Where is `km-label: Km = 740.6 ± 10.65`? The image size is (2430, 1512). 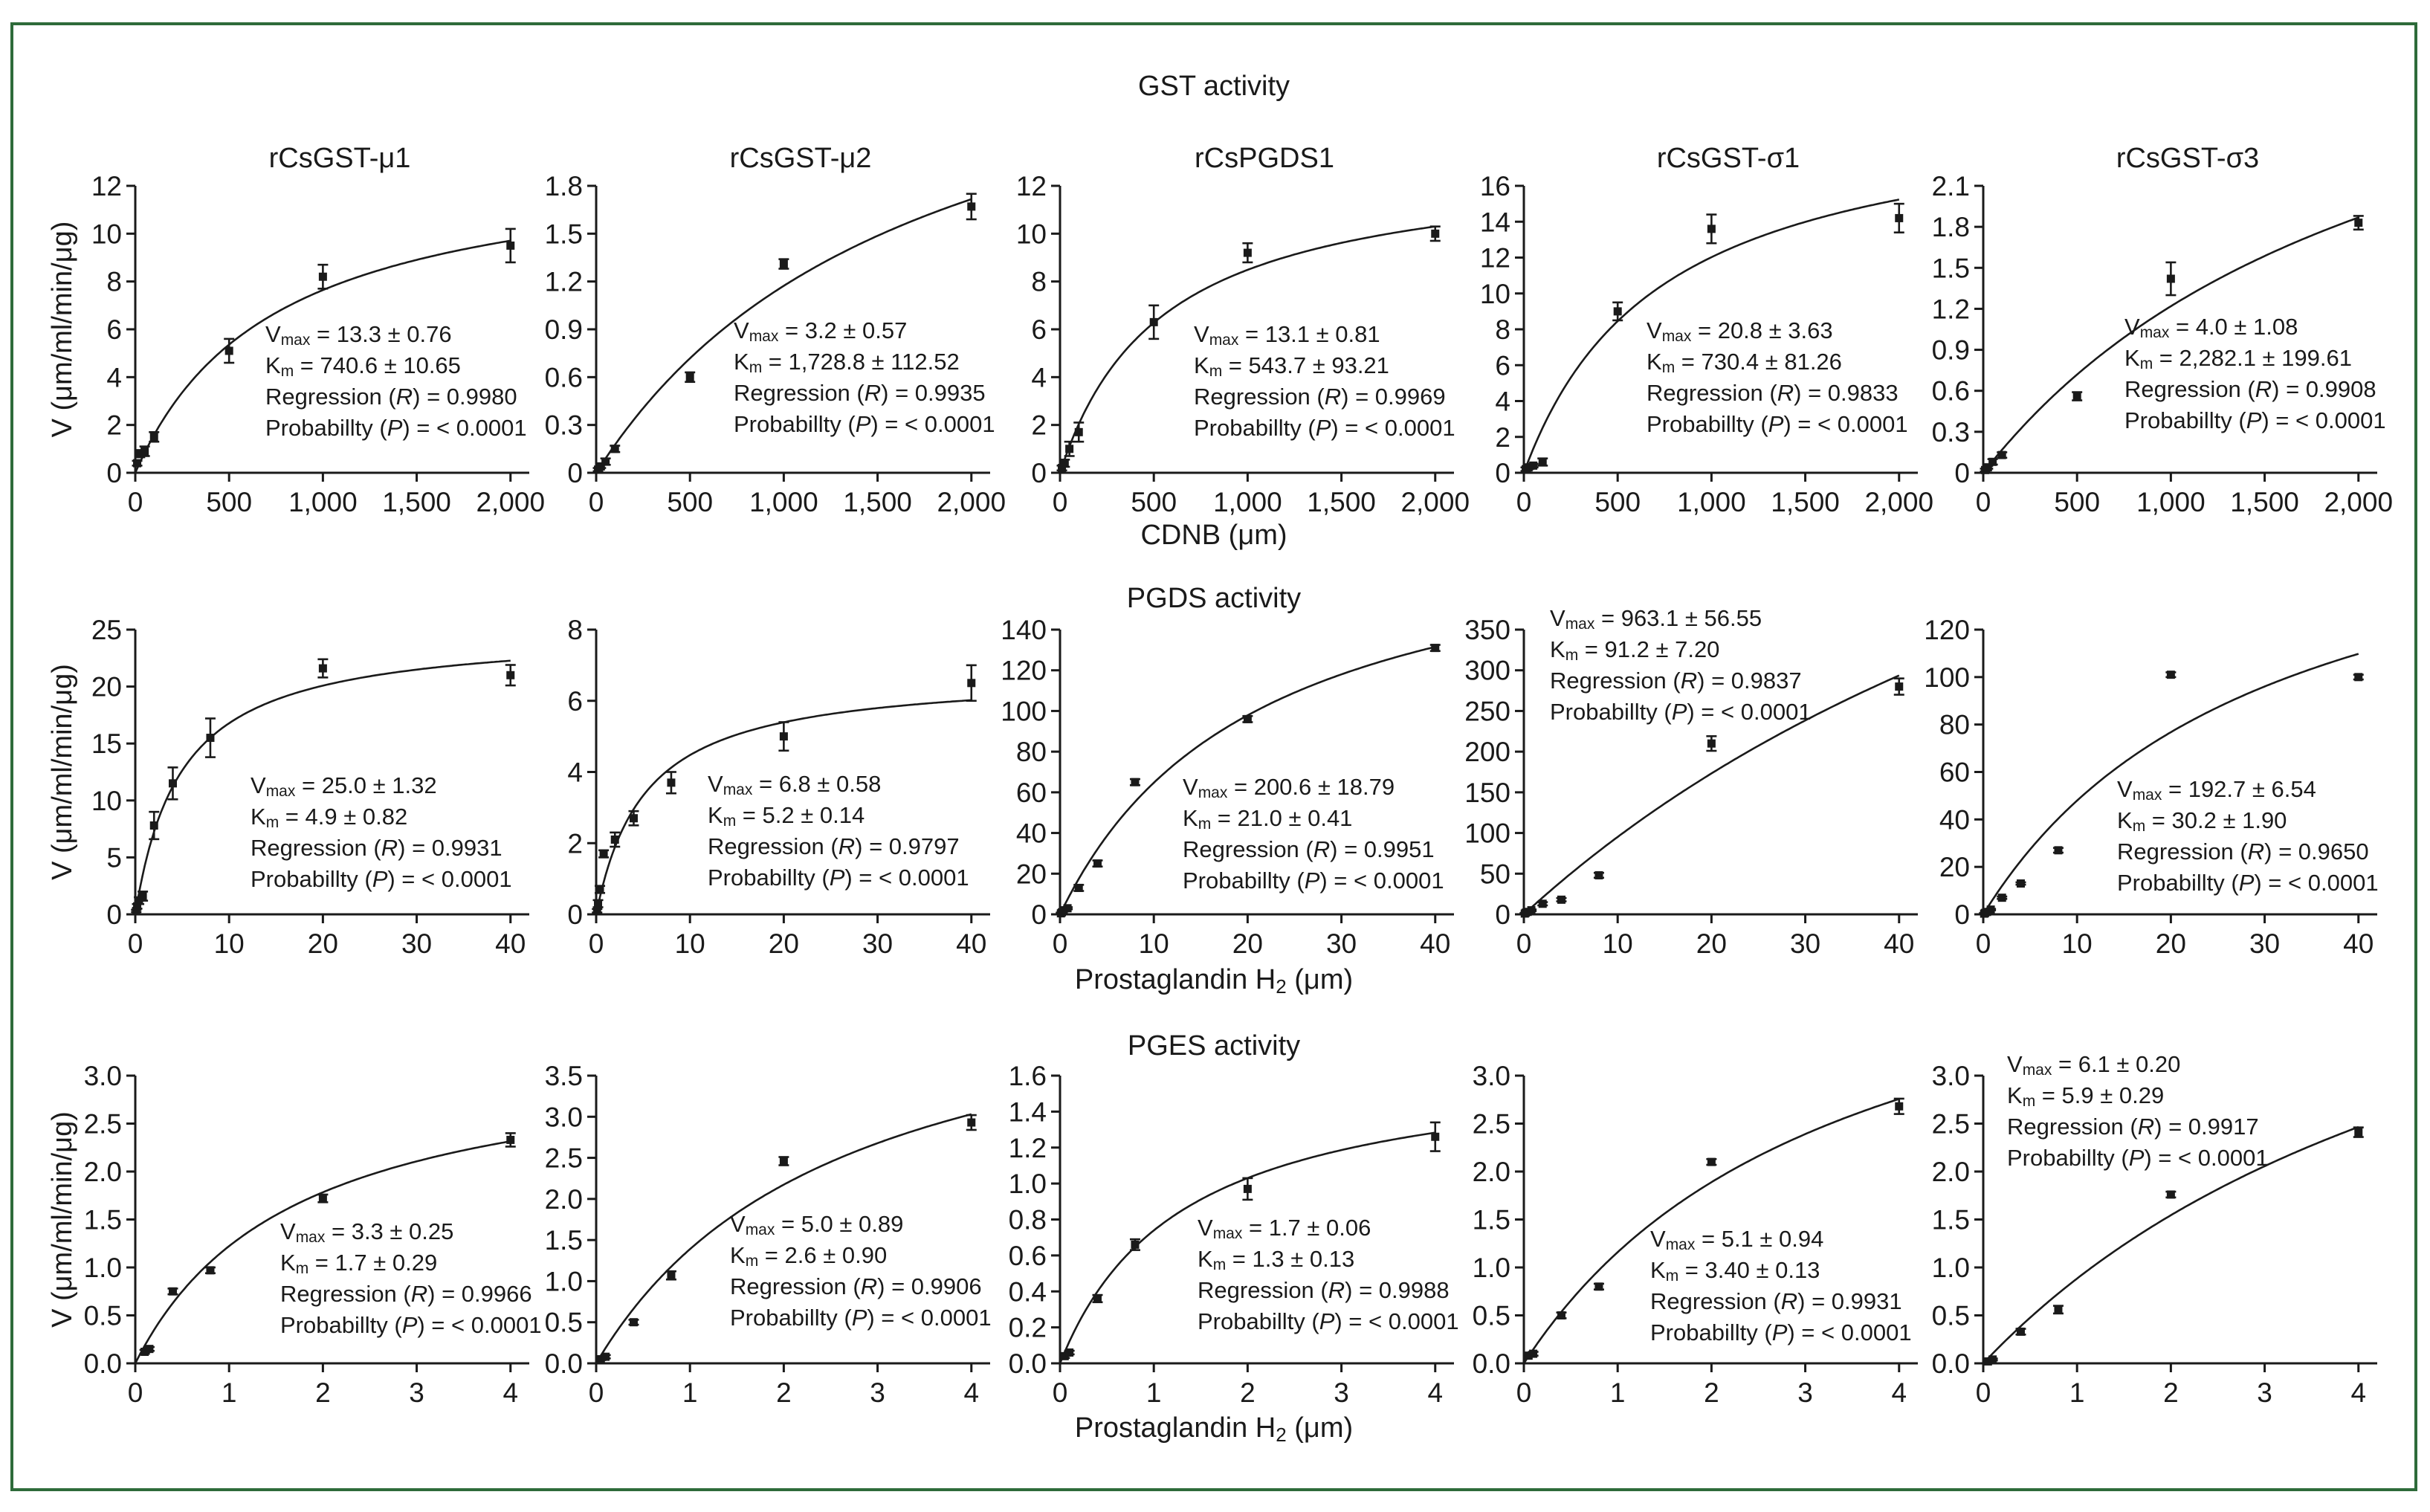
km-label: Km = 740.6 ± 10.65 is located at coordinates (363, 366).